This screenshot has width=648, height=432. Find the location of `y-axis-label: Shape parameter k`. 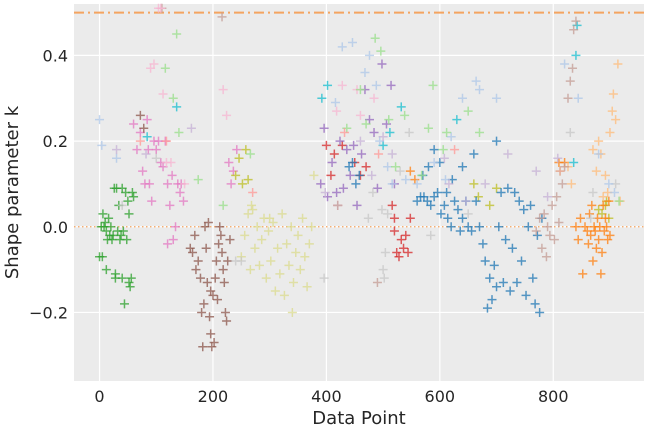

y-axis-label: Shape parameter k is located at coordinates (12, 192).